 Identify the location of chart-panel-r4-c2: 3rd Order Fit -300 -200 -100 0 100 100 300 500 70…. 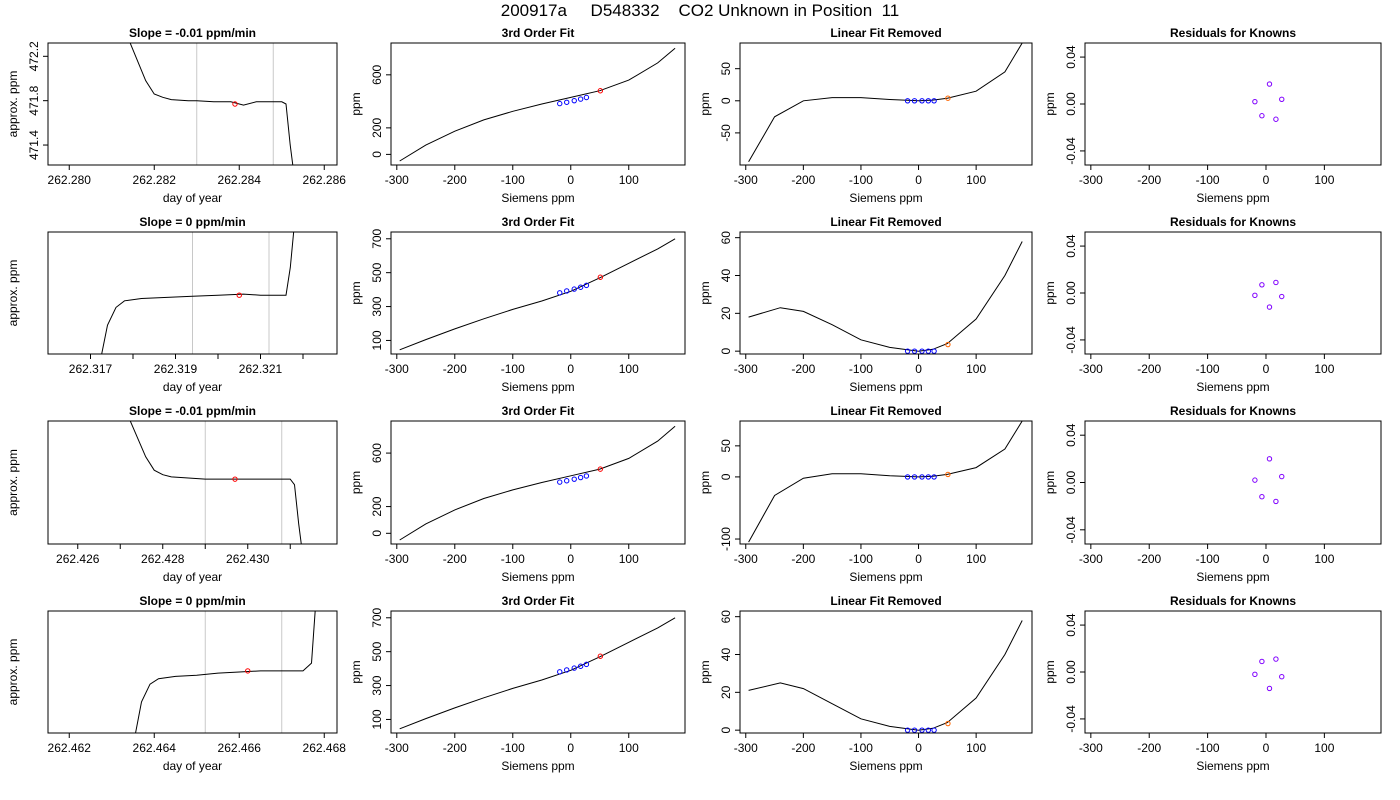
(517, 683).